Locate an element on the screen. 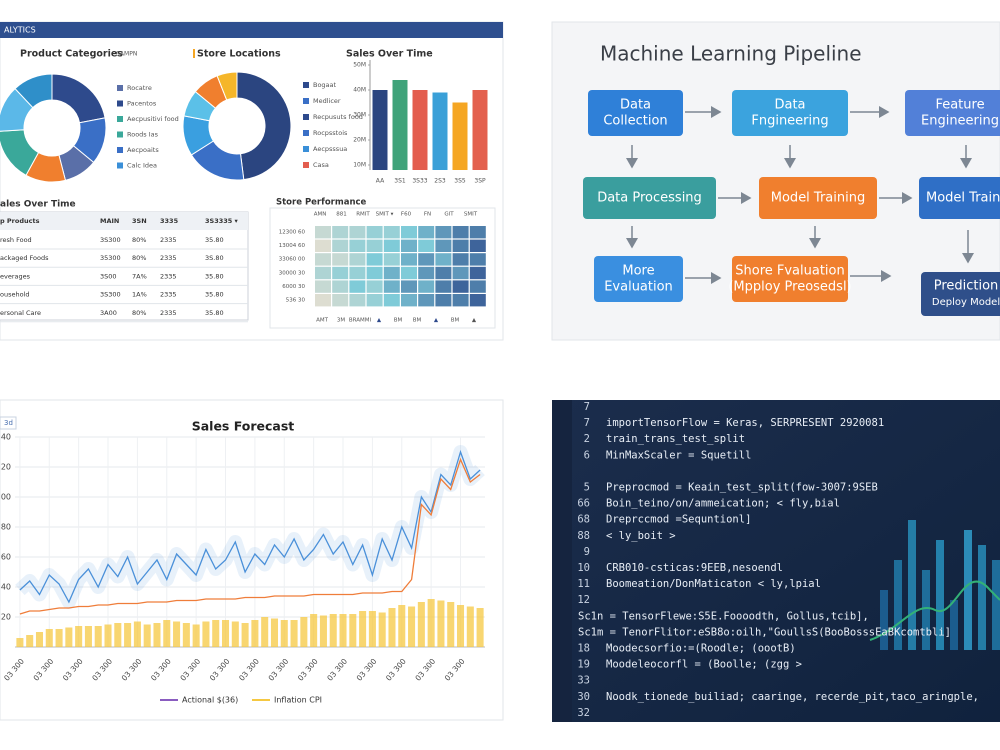 Image resolution: width=1000 pixels, height=750 pixels. column-label: SMIT ▾ is located at coordinates (385, 215).